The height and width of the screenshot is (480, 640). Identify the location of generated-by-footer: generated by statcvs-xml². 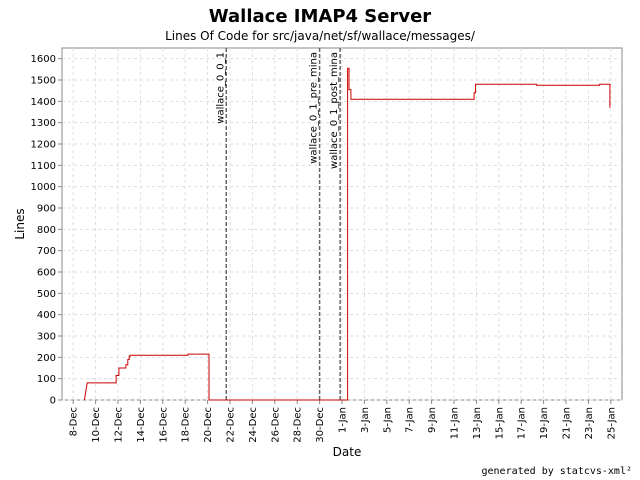
(556, 471).